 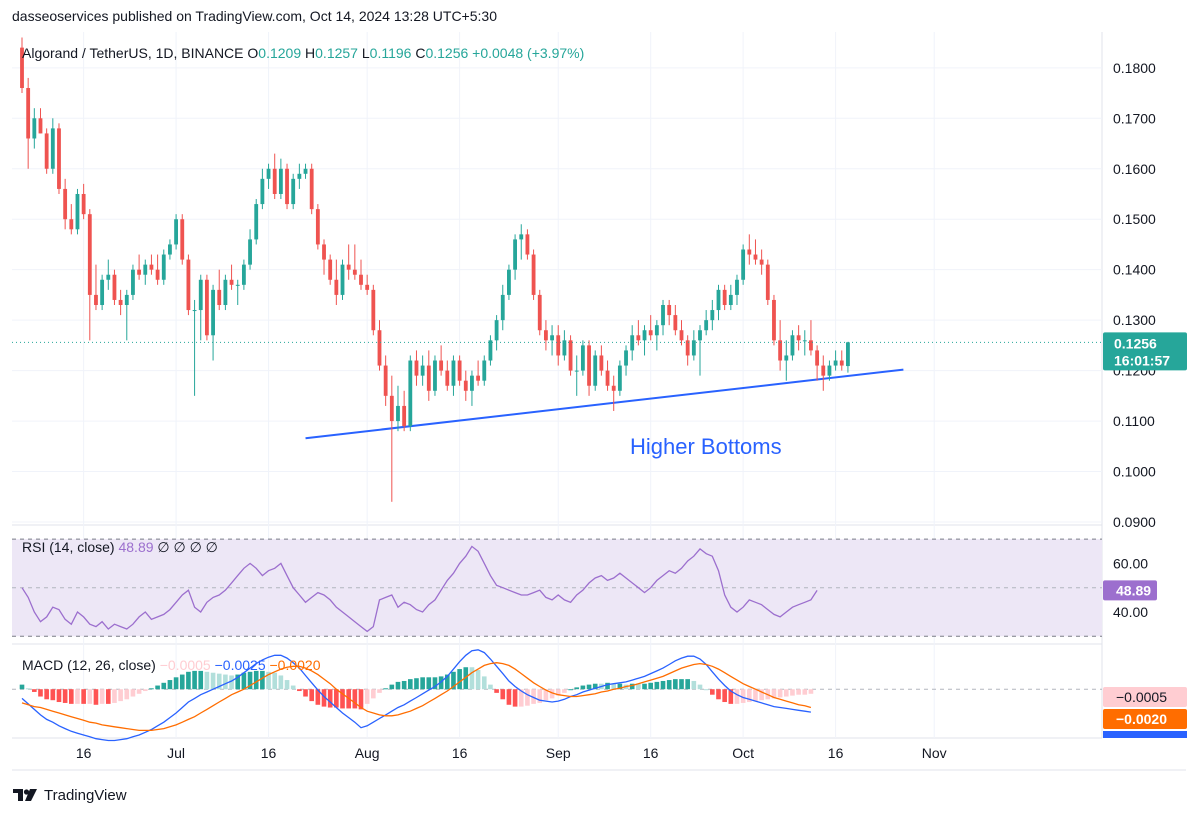 I want to click on price-tick-label: 0.0900, so click(x=1134, y=522).